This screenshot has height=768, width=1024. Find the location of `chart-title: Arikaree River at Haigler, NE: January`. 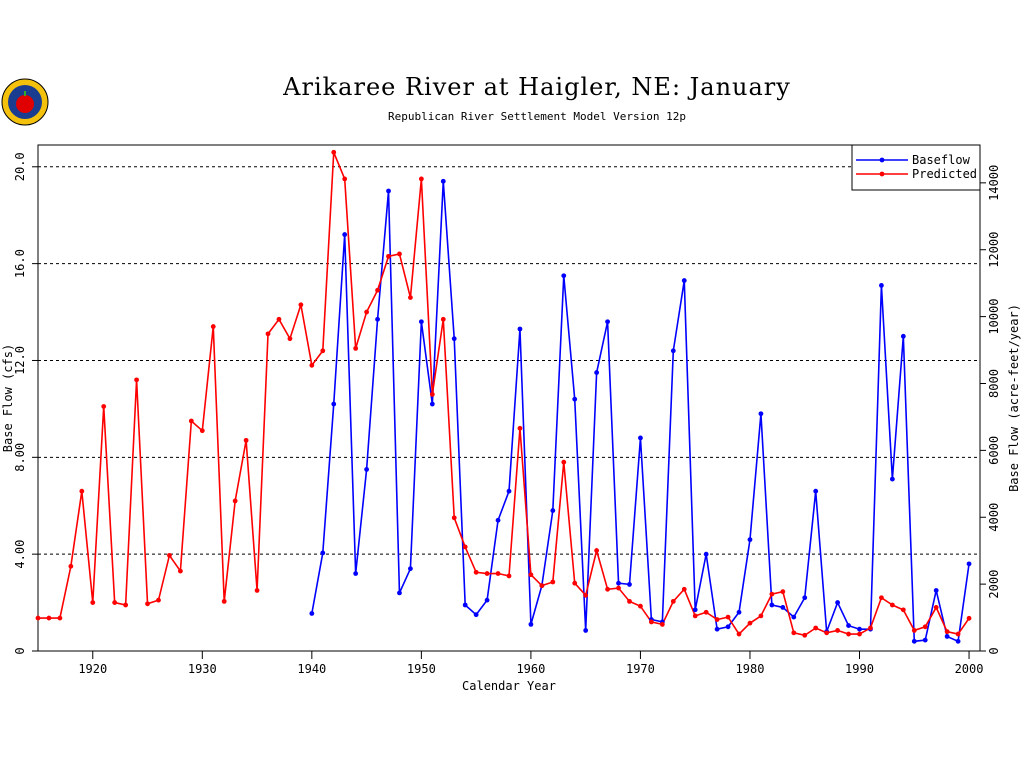

chart-title: Arikaree River at Haigler, NE: January is located at coordinates (536, 87).